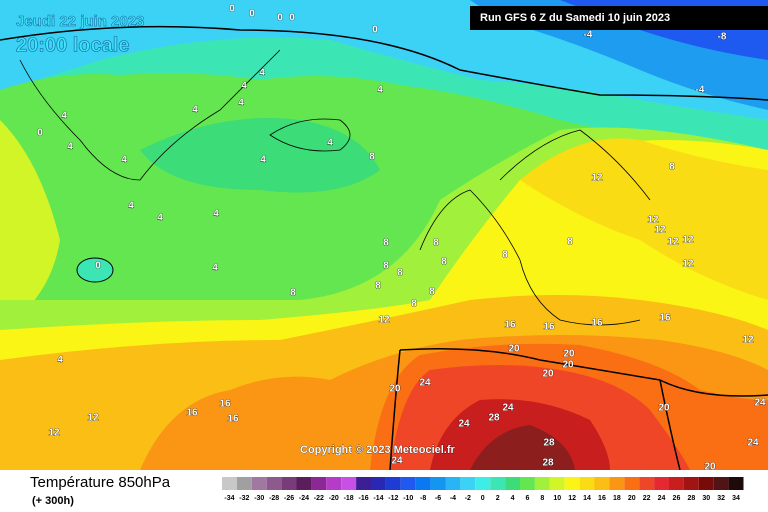 This screenshot has height=512, width=768. What do you see at coordinates (72, 45) in the screenshot?
I see `map-time: 20:00 locale` at bounding box center [72, 45].